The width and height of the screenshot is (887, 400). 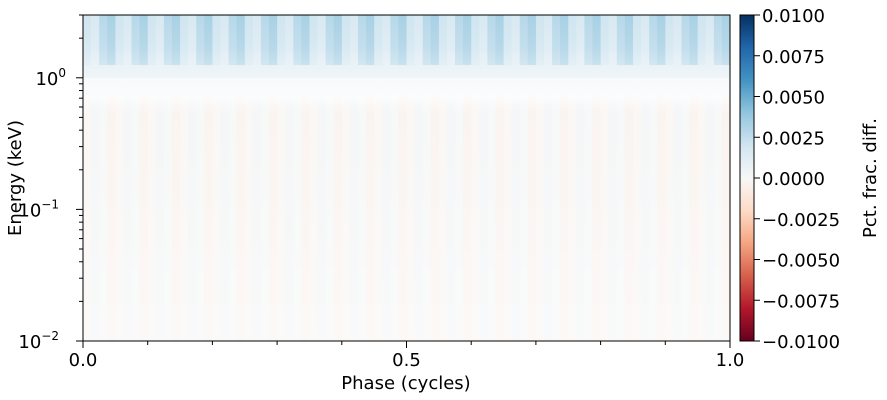 What do you see at coordinates (793, 179) in the screenshot?
I see `colorbar-tick-label: 0.0000` at bounding box center [793, 179].